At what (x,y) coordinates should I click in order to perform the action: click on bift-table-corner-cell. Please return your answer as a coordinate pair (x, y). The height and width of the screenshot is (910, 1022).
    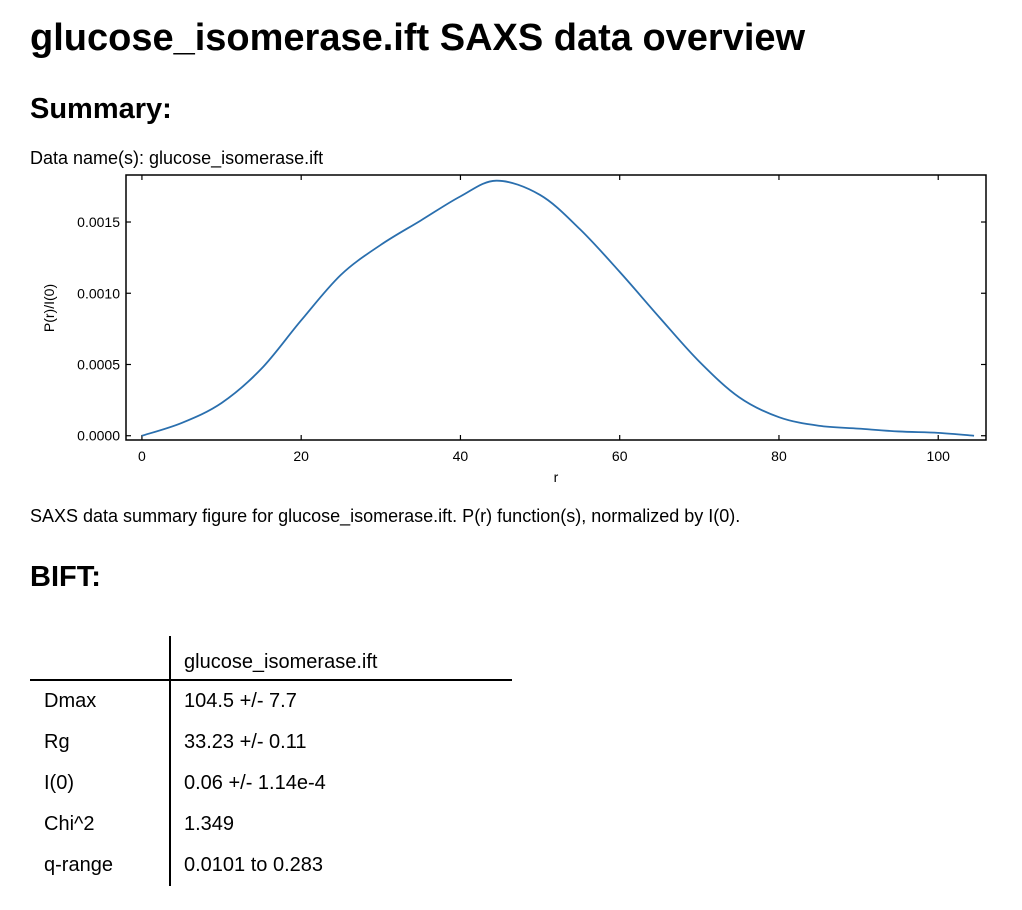
    Looking at the image, I should click on (100, 658).